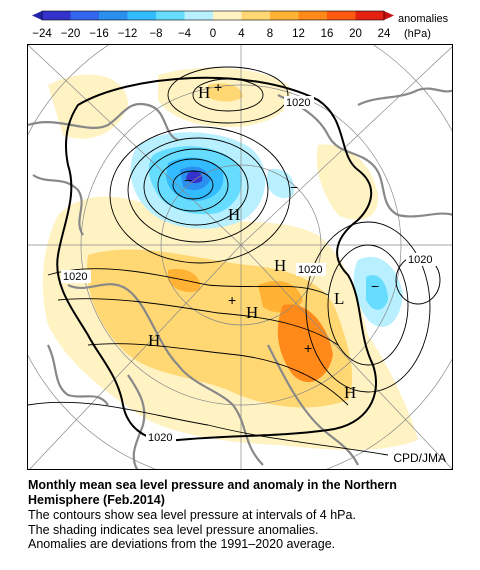  I want to click on colorbar-tick-label: 4, so click(241, 34).